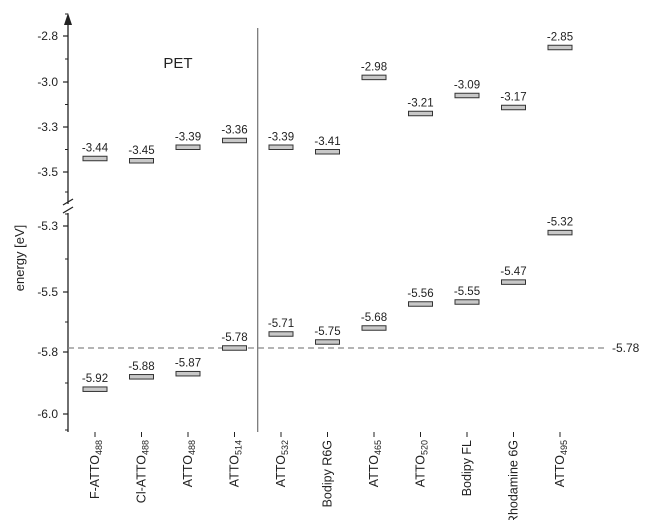  I want to click on category-label: ATTO488, so click(189, 463).